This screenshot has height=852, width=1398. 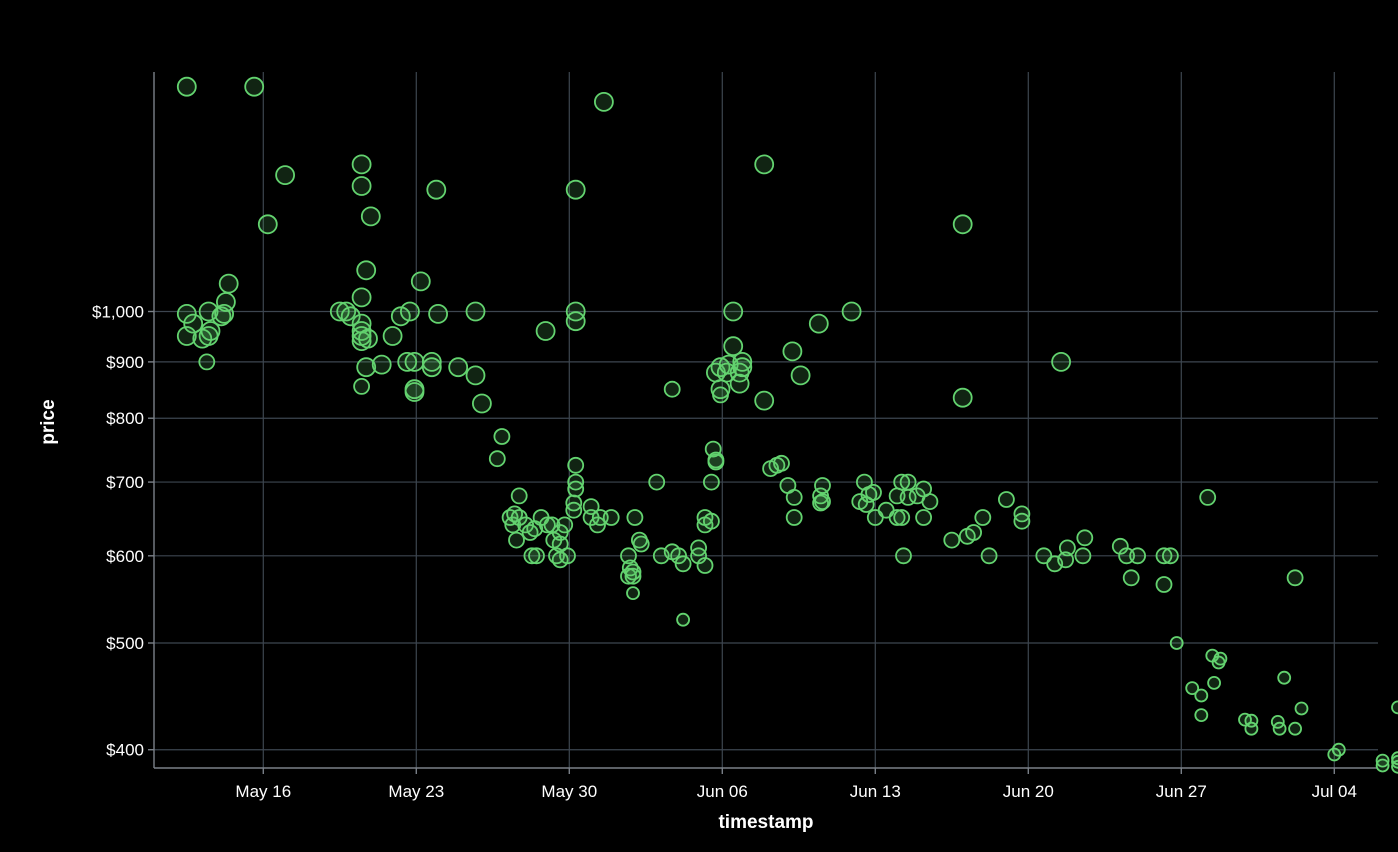 I want to click on x-tick-label: Jun 13, so click(x=875, y=791).